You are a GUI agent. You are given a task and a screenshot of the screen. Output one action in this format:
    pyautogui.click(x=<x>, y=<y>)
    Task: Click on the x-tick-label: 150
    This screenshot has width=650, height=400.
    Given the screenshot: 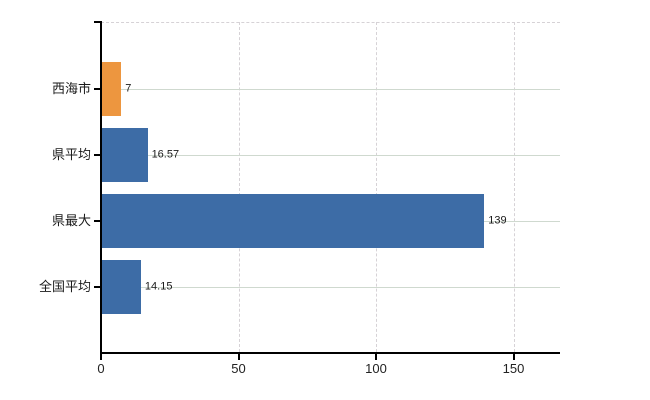 What is the action you would take?
    pyautogui.click(x=513, y=368)
    